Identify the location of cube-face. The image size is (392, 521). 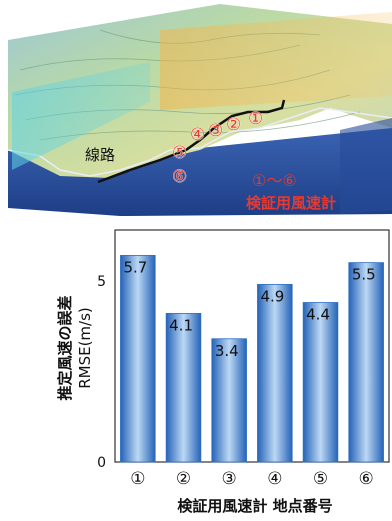
(366, 166).